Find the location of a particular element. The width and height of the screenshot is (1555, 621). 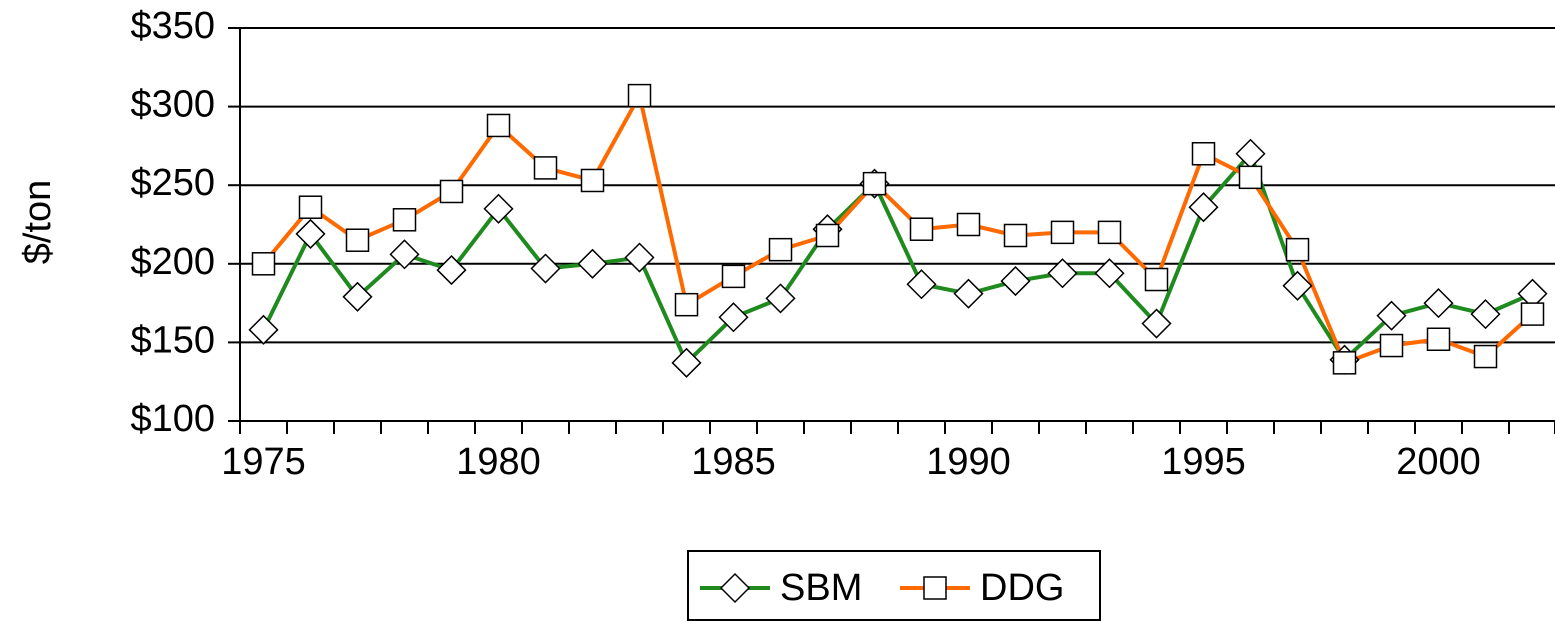

legend-label: SBM is located at coordinates (821, 588).